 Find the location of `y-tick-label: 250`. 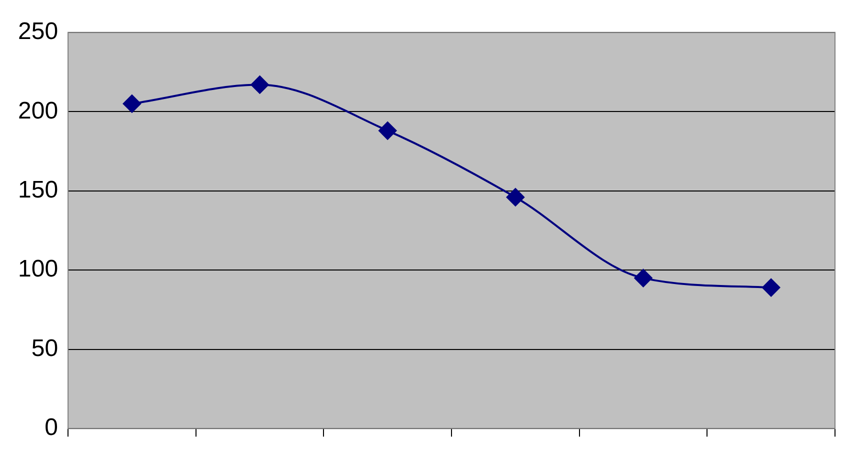

y-tick-label: 250 is located at coordinates (38, 32).